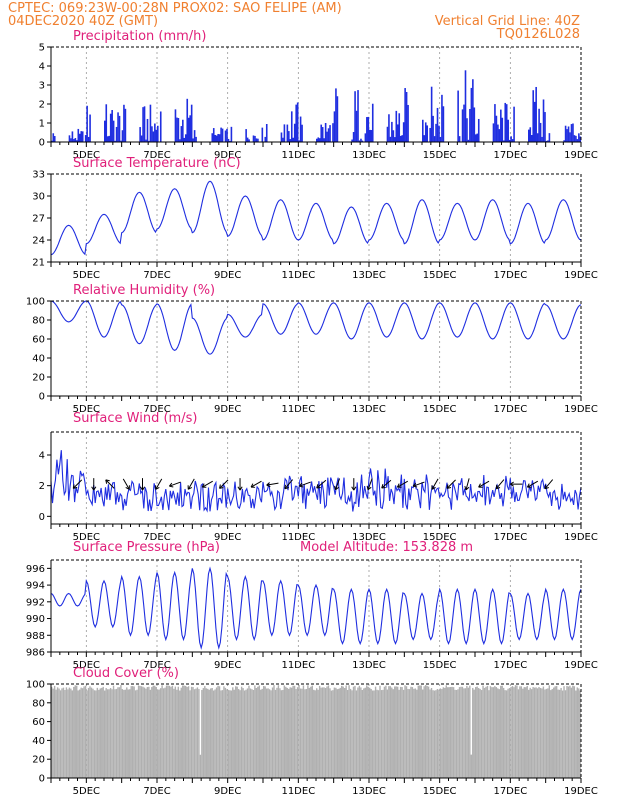 The image size is (618, 800). What do you see at coordinates (581, 155) in the screenshot?
I see `x-tick-label: 19DEC` at bounding box center [581, 155].